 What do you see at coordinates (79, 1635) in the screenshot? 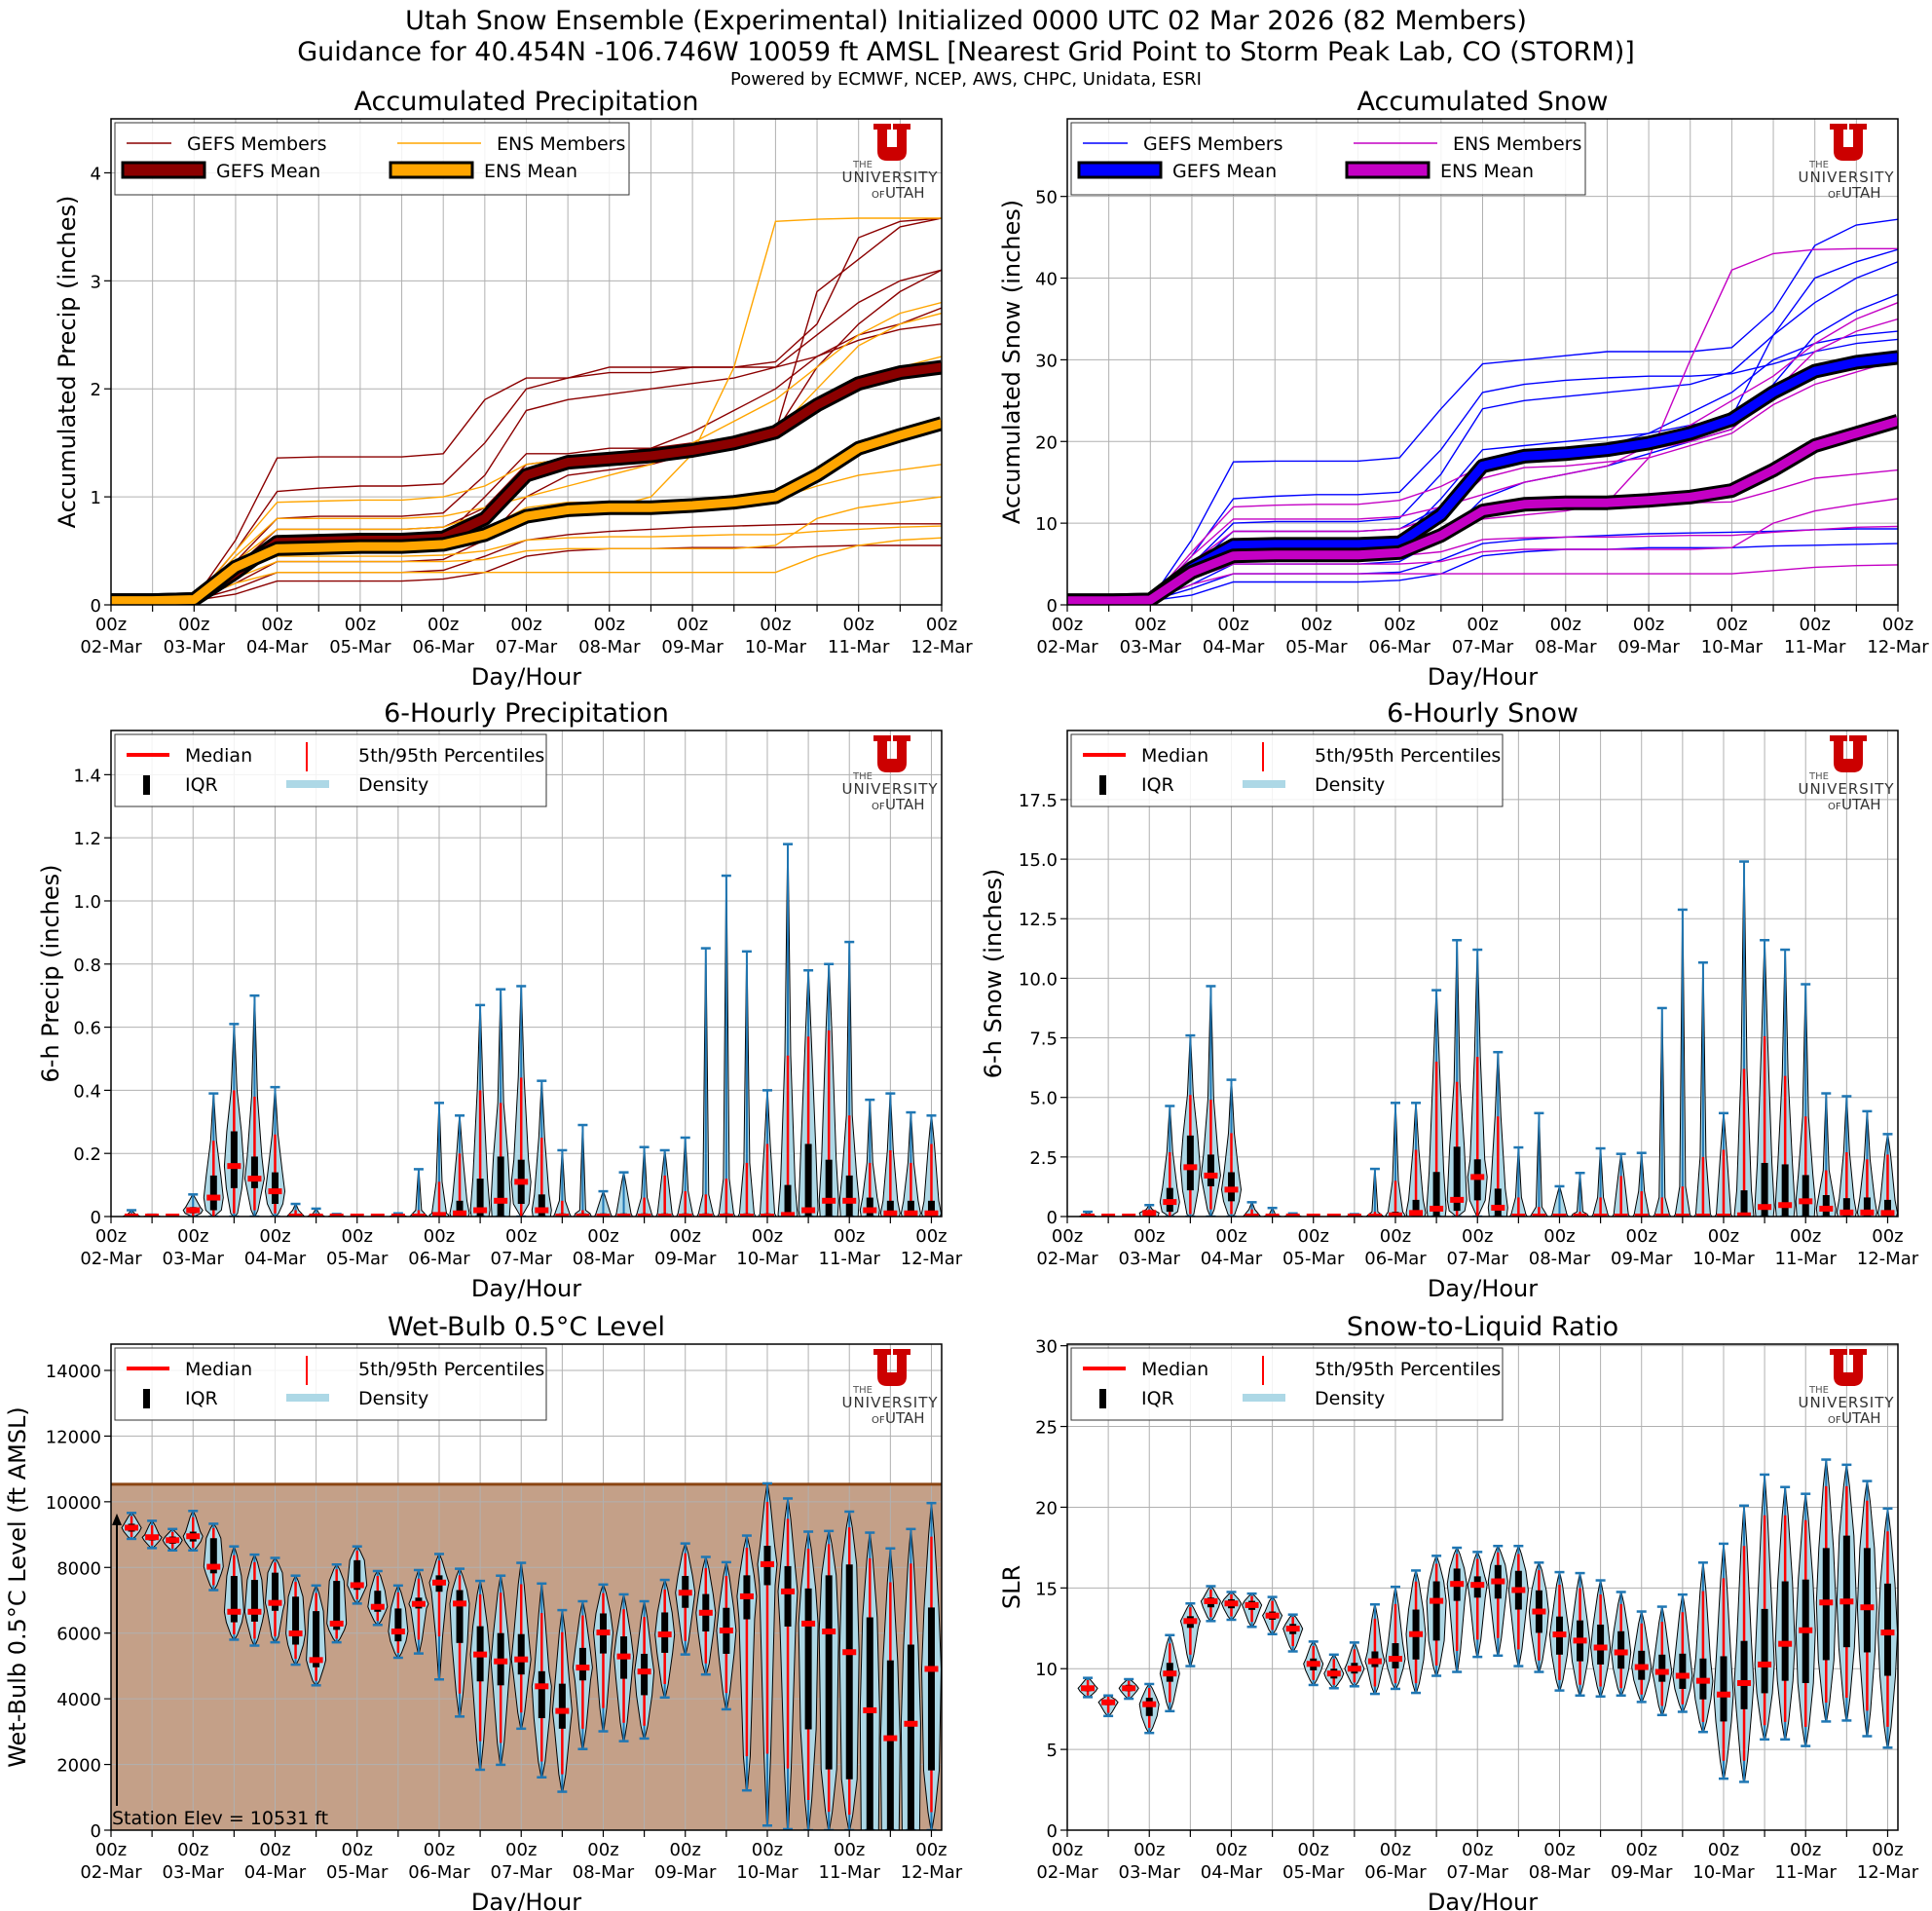
I see `y-tick-label: 6000` at bounding box center [79, 1635].